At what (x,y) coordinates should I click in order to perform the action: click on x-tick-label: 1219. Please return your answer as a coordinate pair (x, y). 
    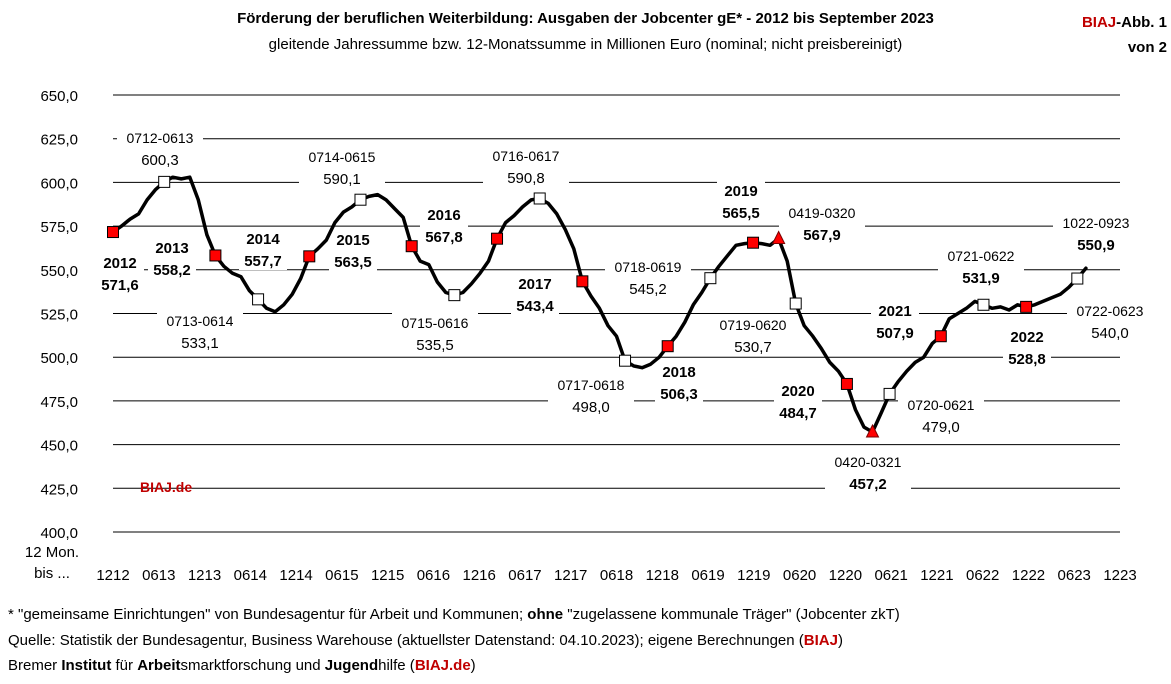
    Looking at the image, I should click on (753, 575).